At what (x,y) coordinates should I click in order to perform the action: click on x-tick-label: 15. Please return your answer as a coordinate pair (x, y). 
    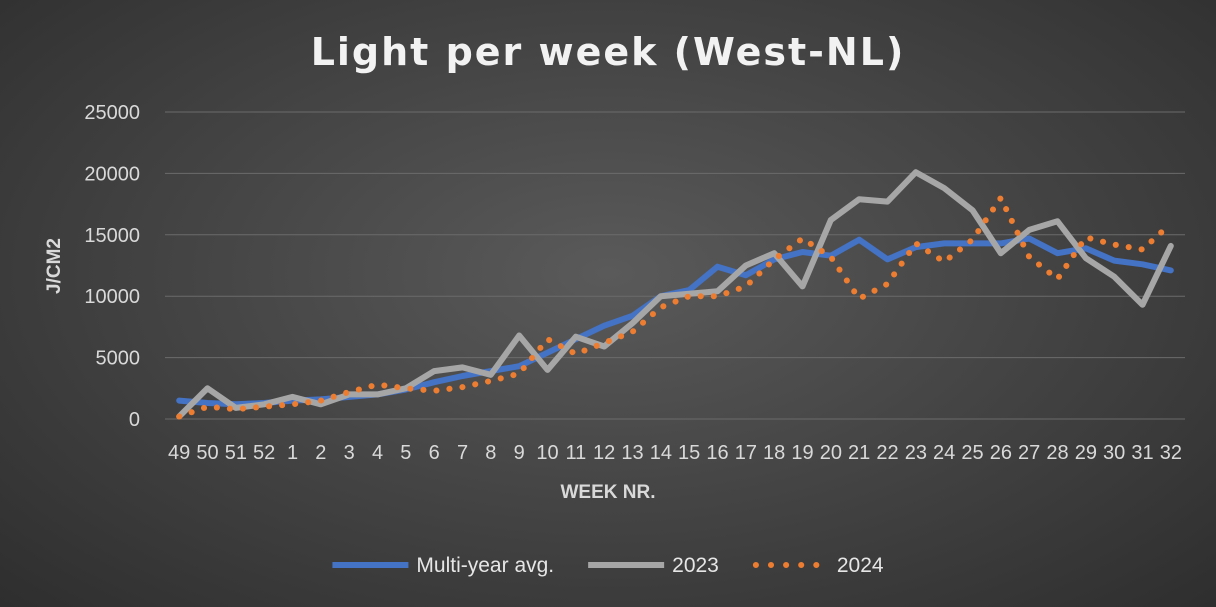
    Looking at the image, I should click on (689, 453).